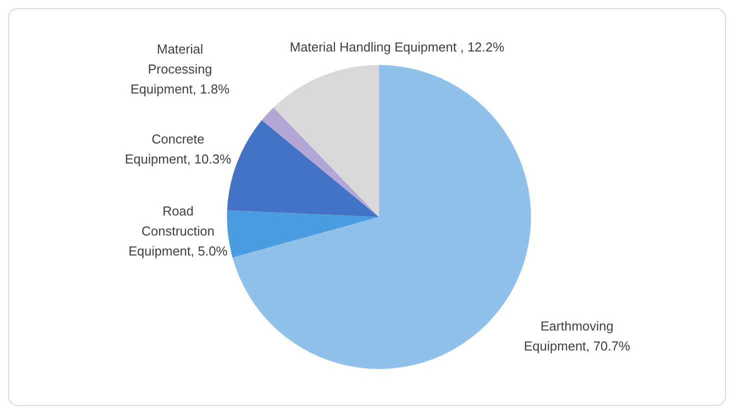 This screenshot has height=417, width=737. Describe the element at coordinates (178, 149) in the screenshot. I see `slice-label: Concrete Equipment, 10.3%` at that location.